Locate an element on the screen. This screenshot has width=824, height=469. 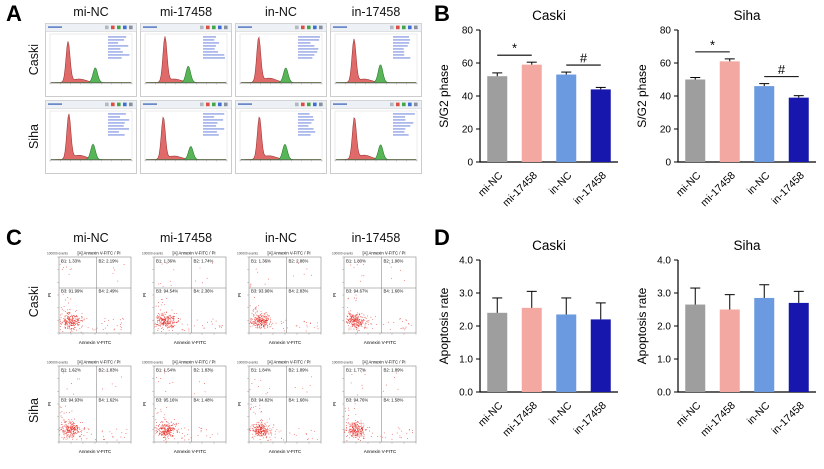
quadrant-label-b2: B2: 2.19% is located at coordinates (109, 261).